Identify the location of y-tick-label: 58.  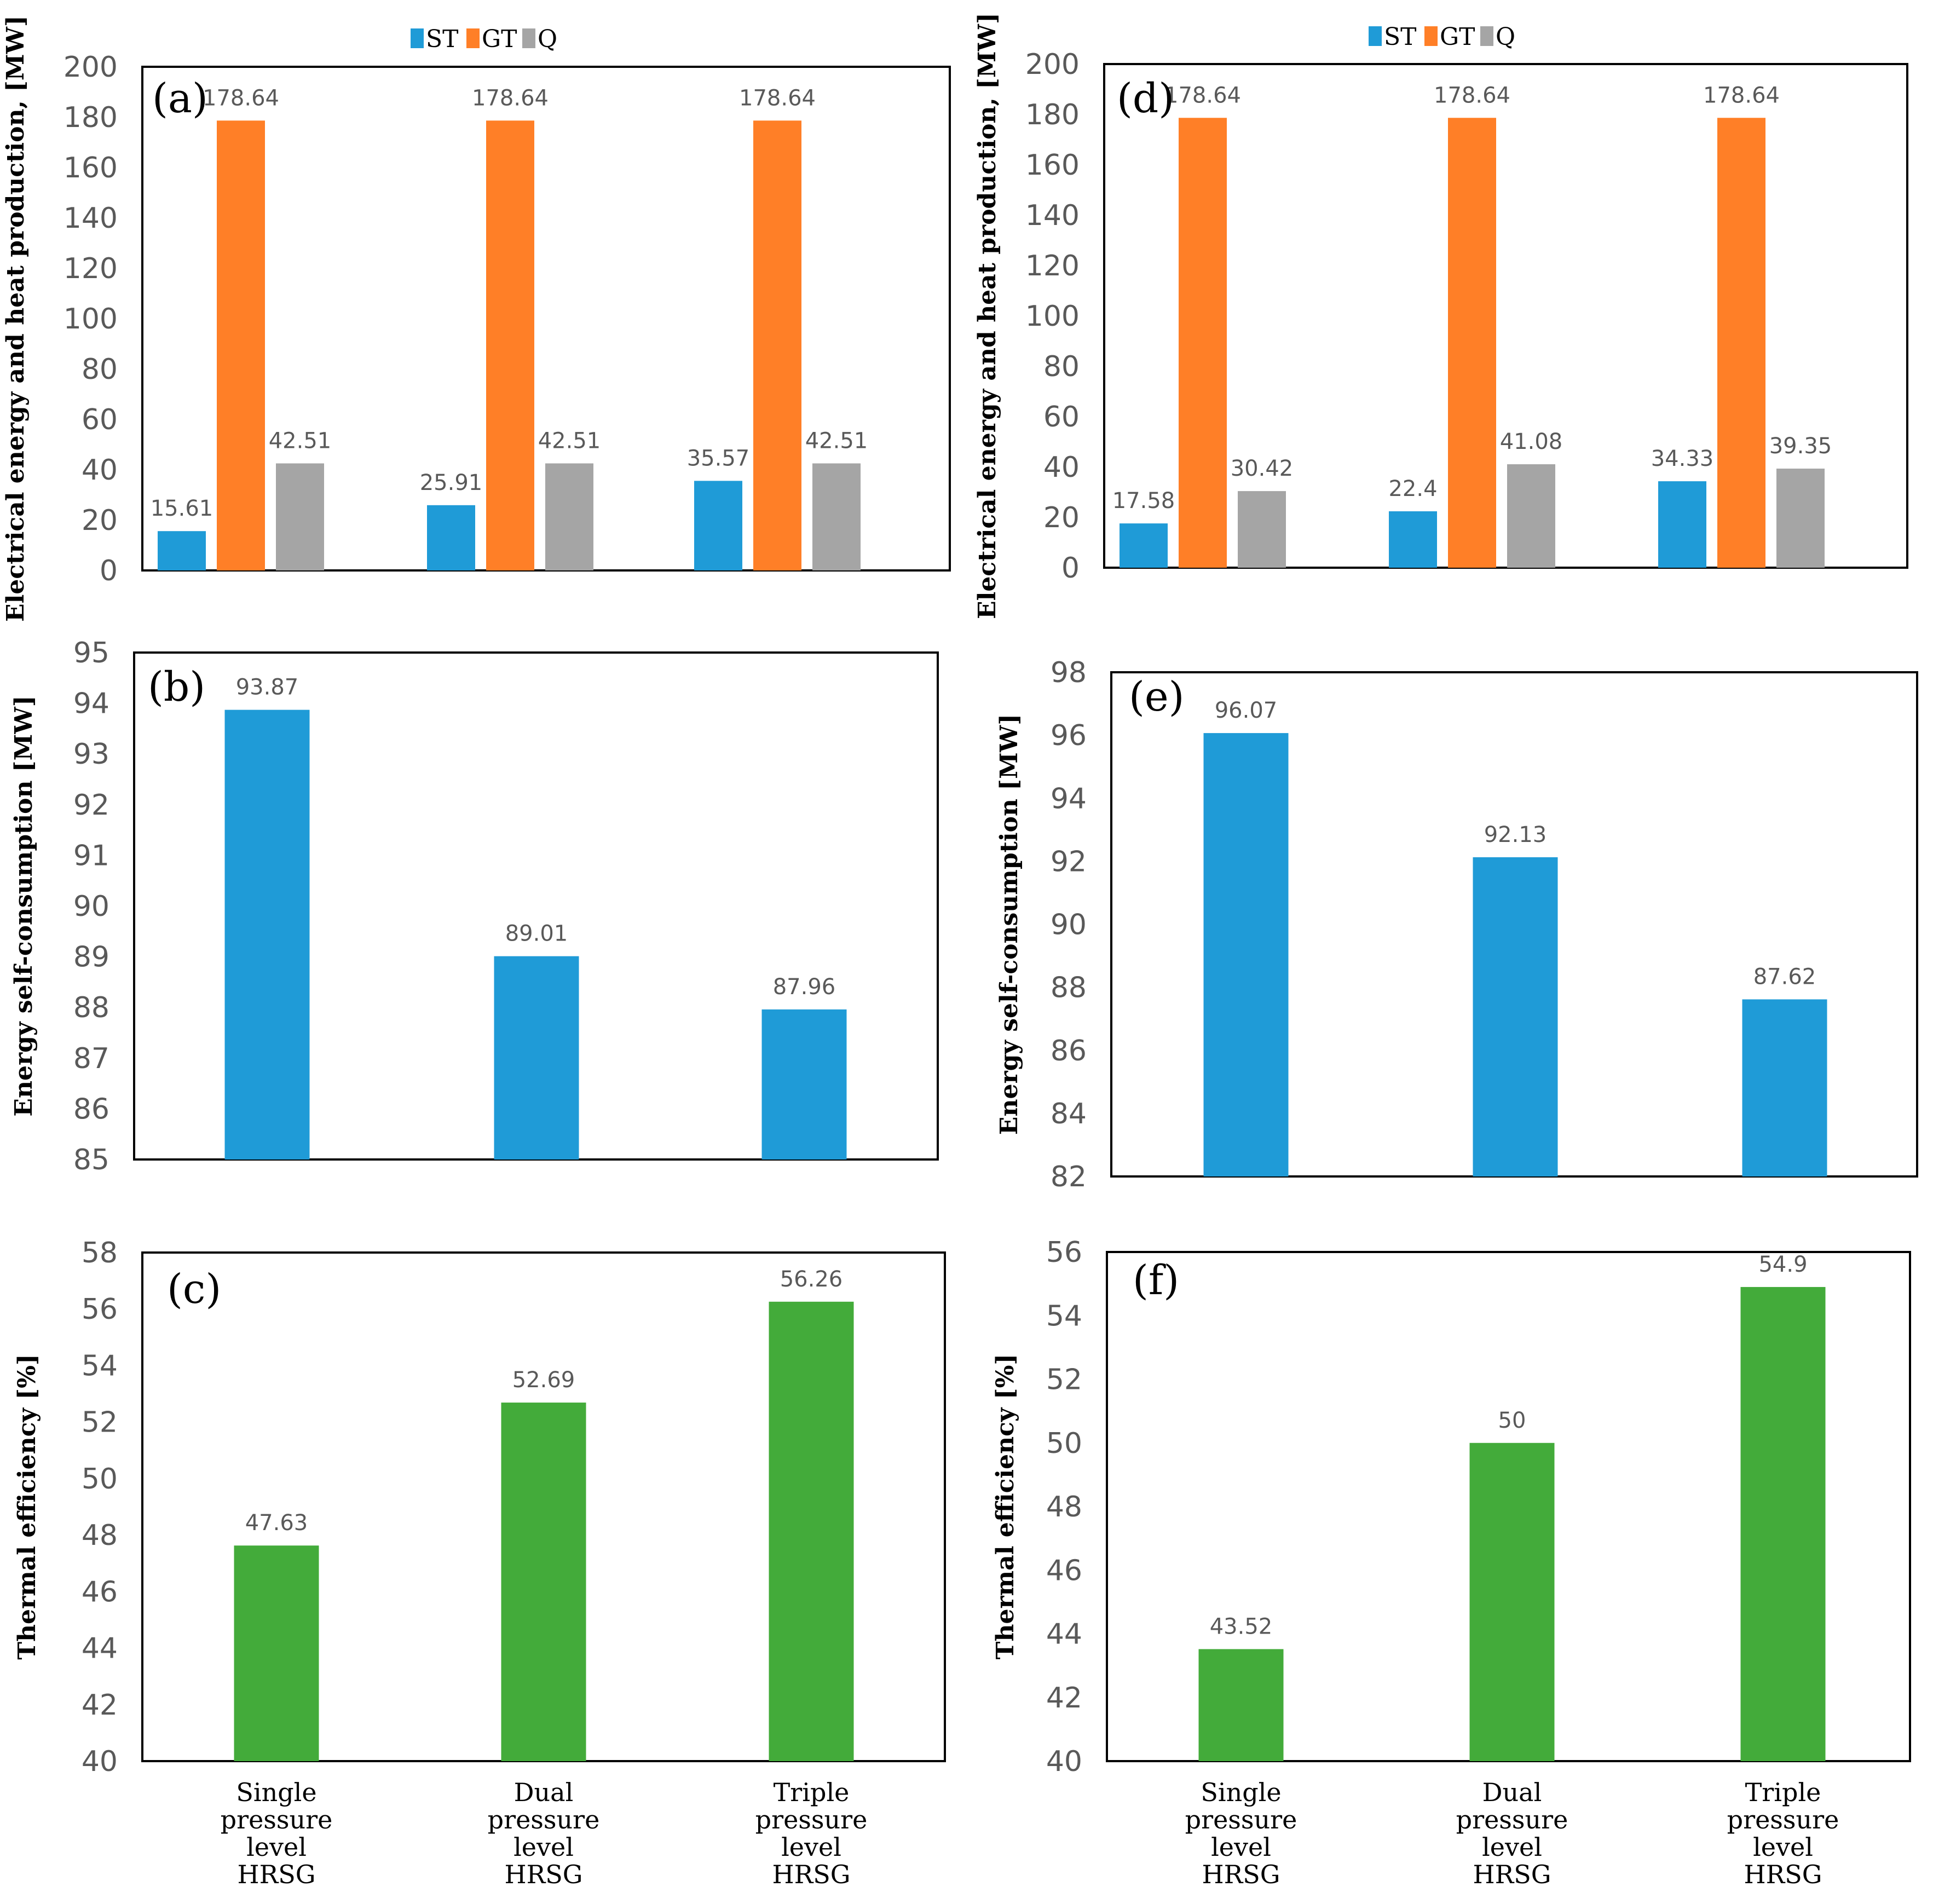
(100, 1253).